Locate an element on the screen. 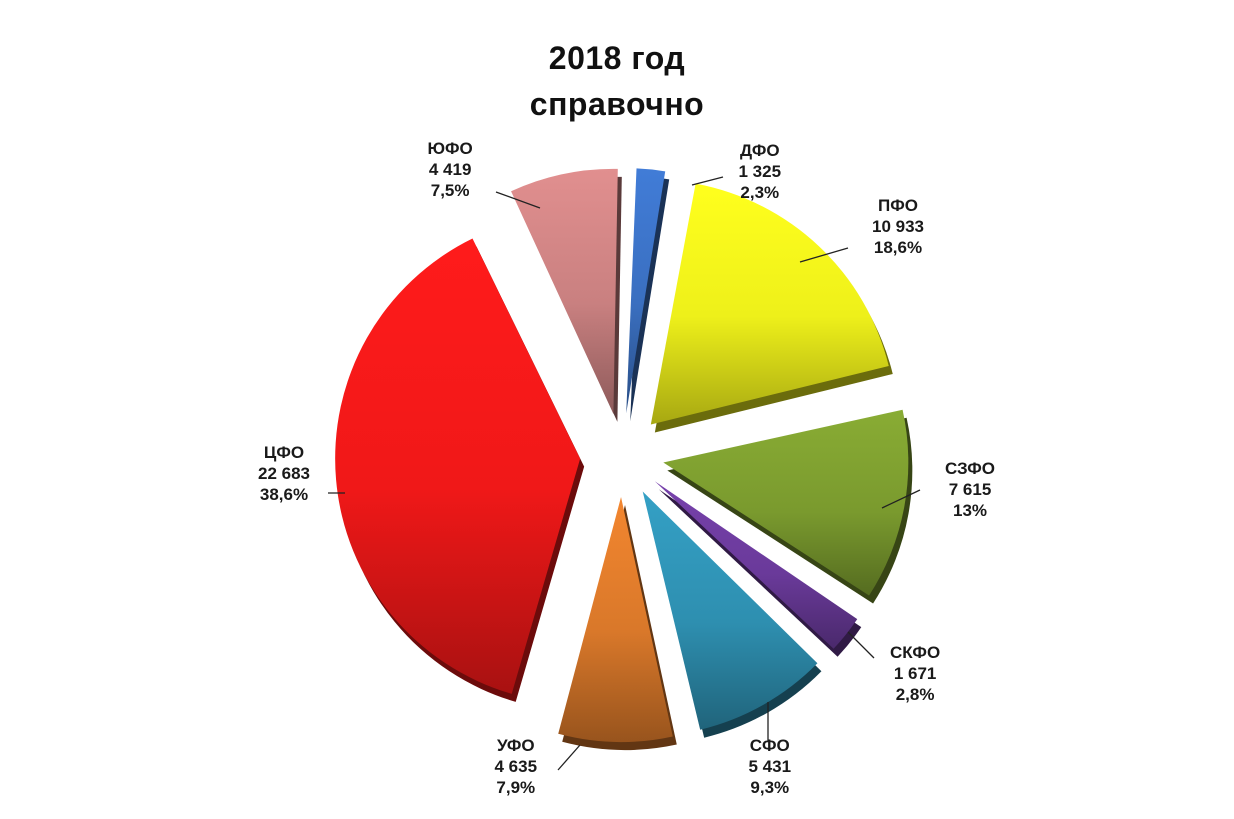 Image resolution: width=1234 pixels, height=819 pixels. slice-name: СКФО is located at coordinates (915, 652).